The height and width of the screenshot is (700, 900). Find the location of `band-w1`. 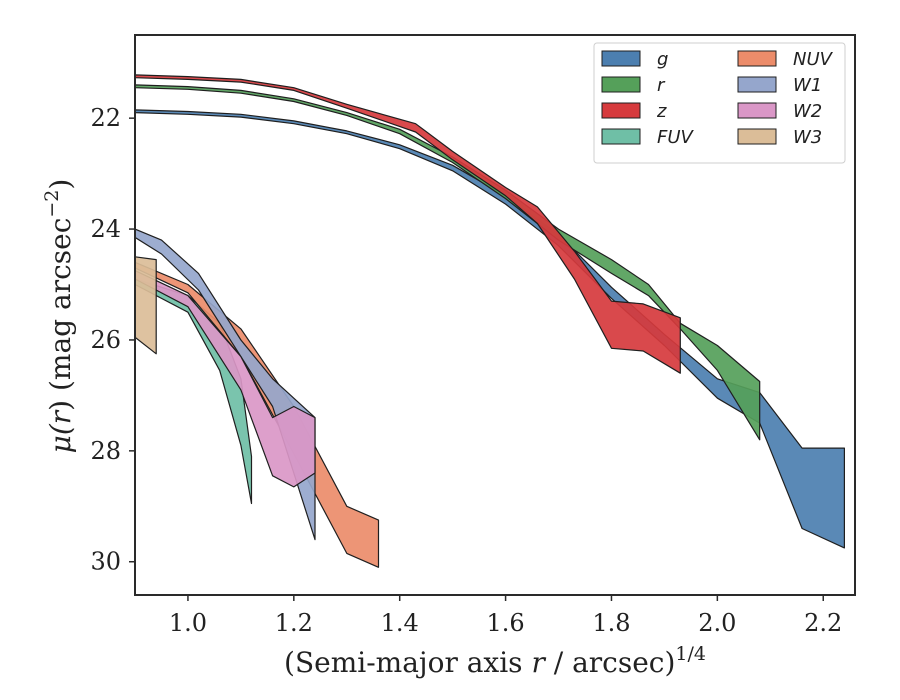

band-w1 is located at coordinates (225, 384).